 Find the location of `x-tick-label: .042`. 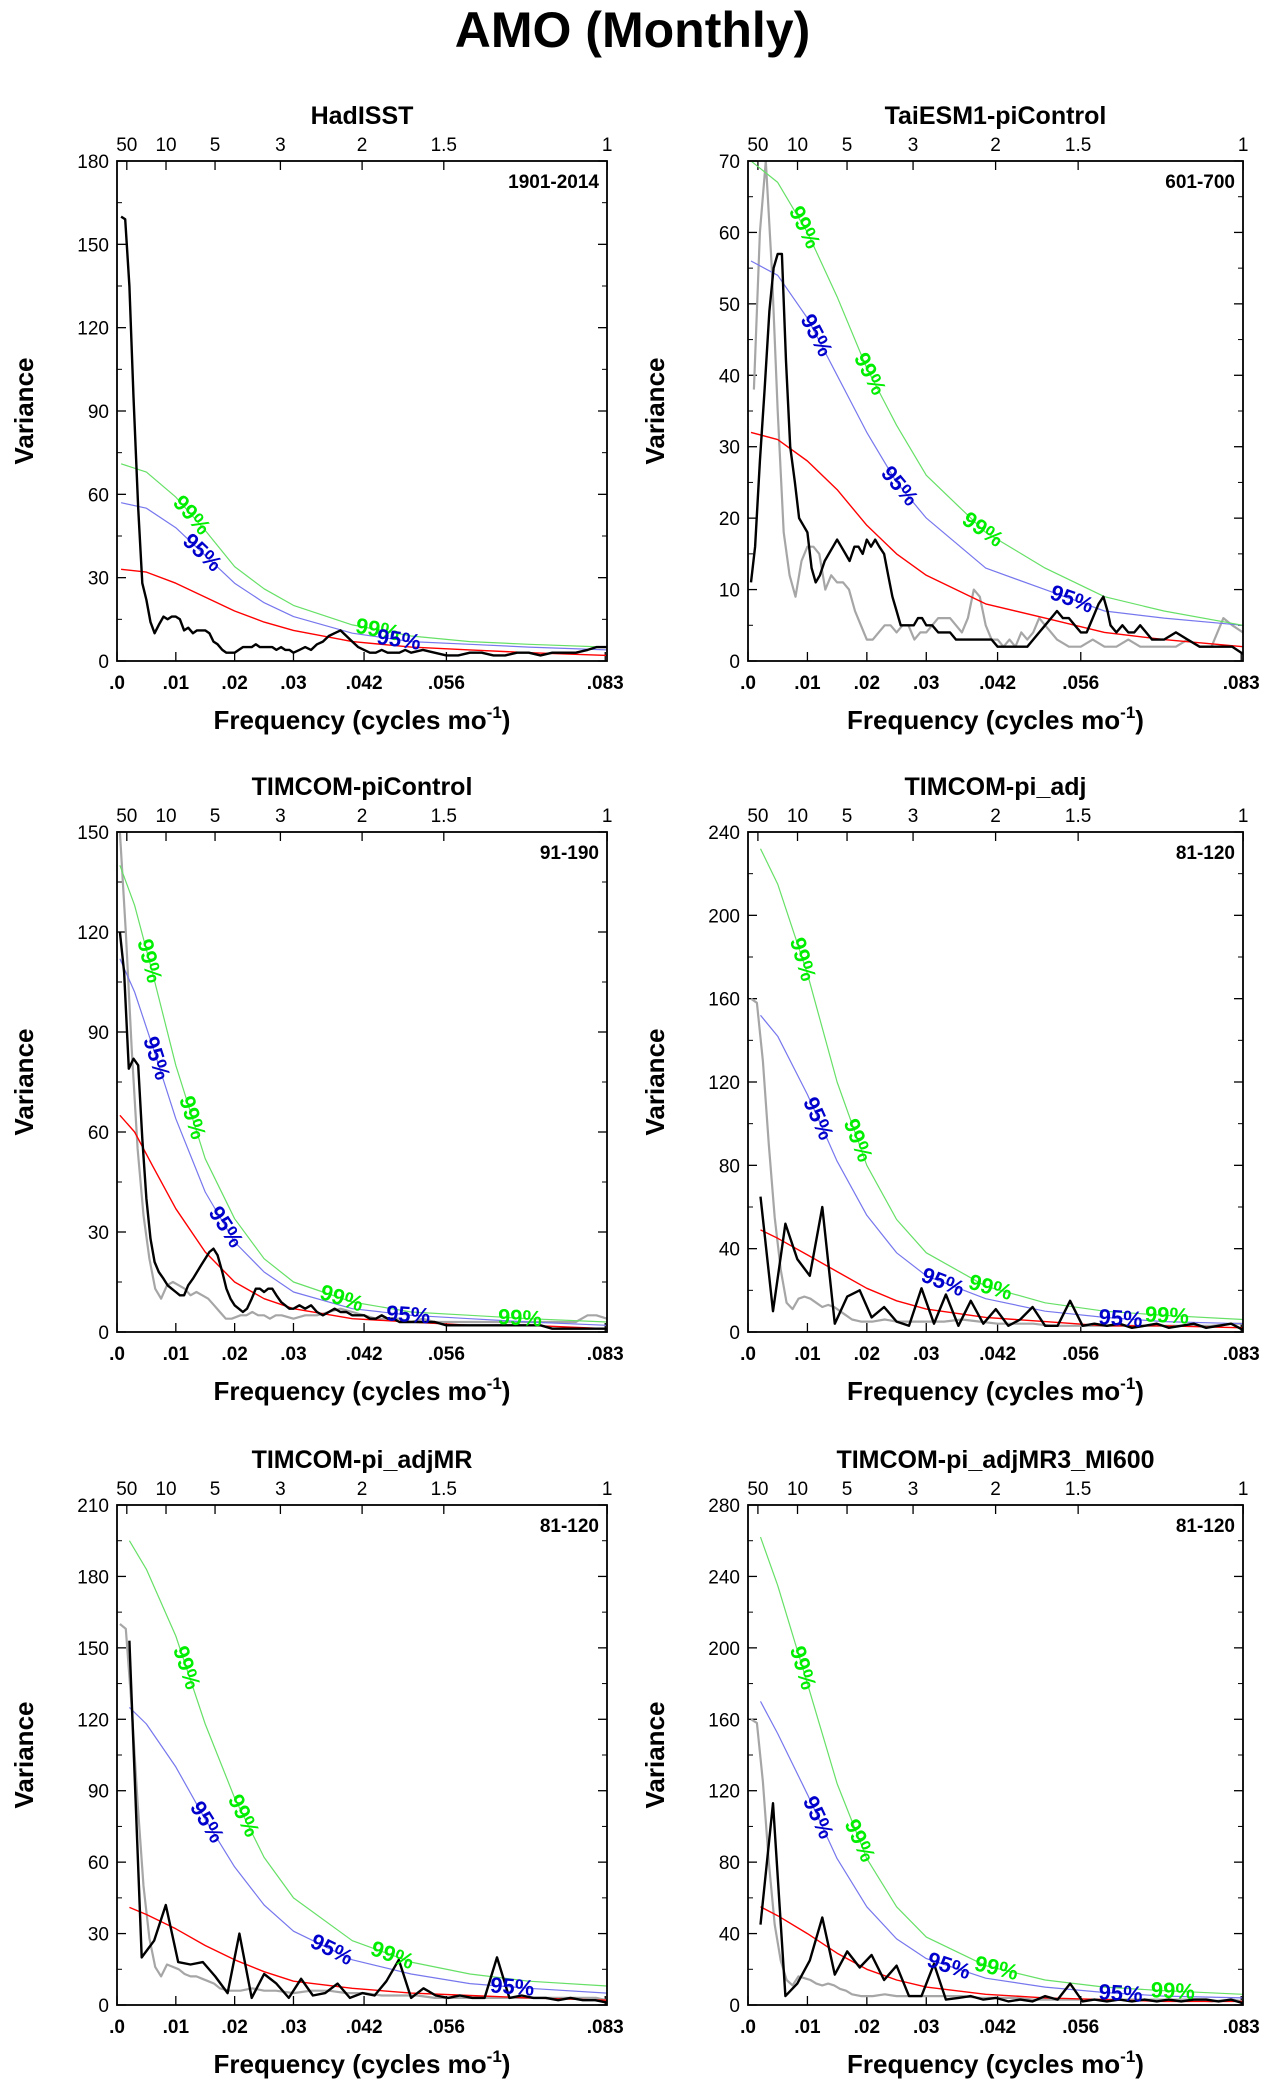

x-tick-label: .042 is located at coordinates (997, 683).